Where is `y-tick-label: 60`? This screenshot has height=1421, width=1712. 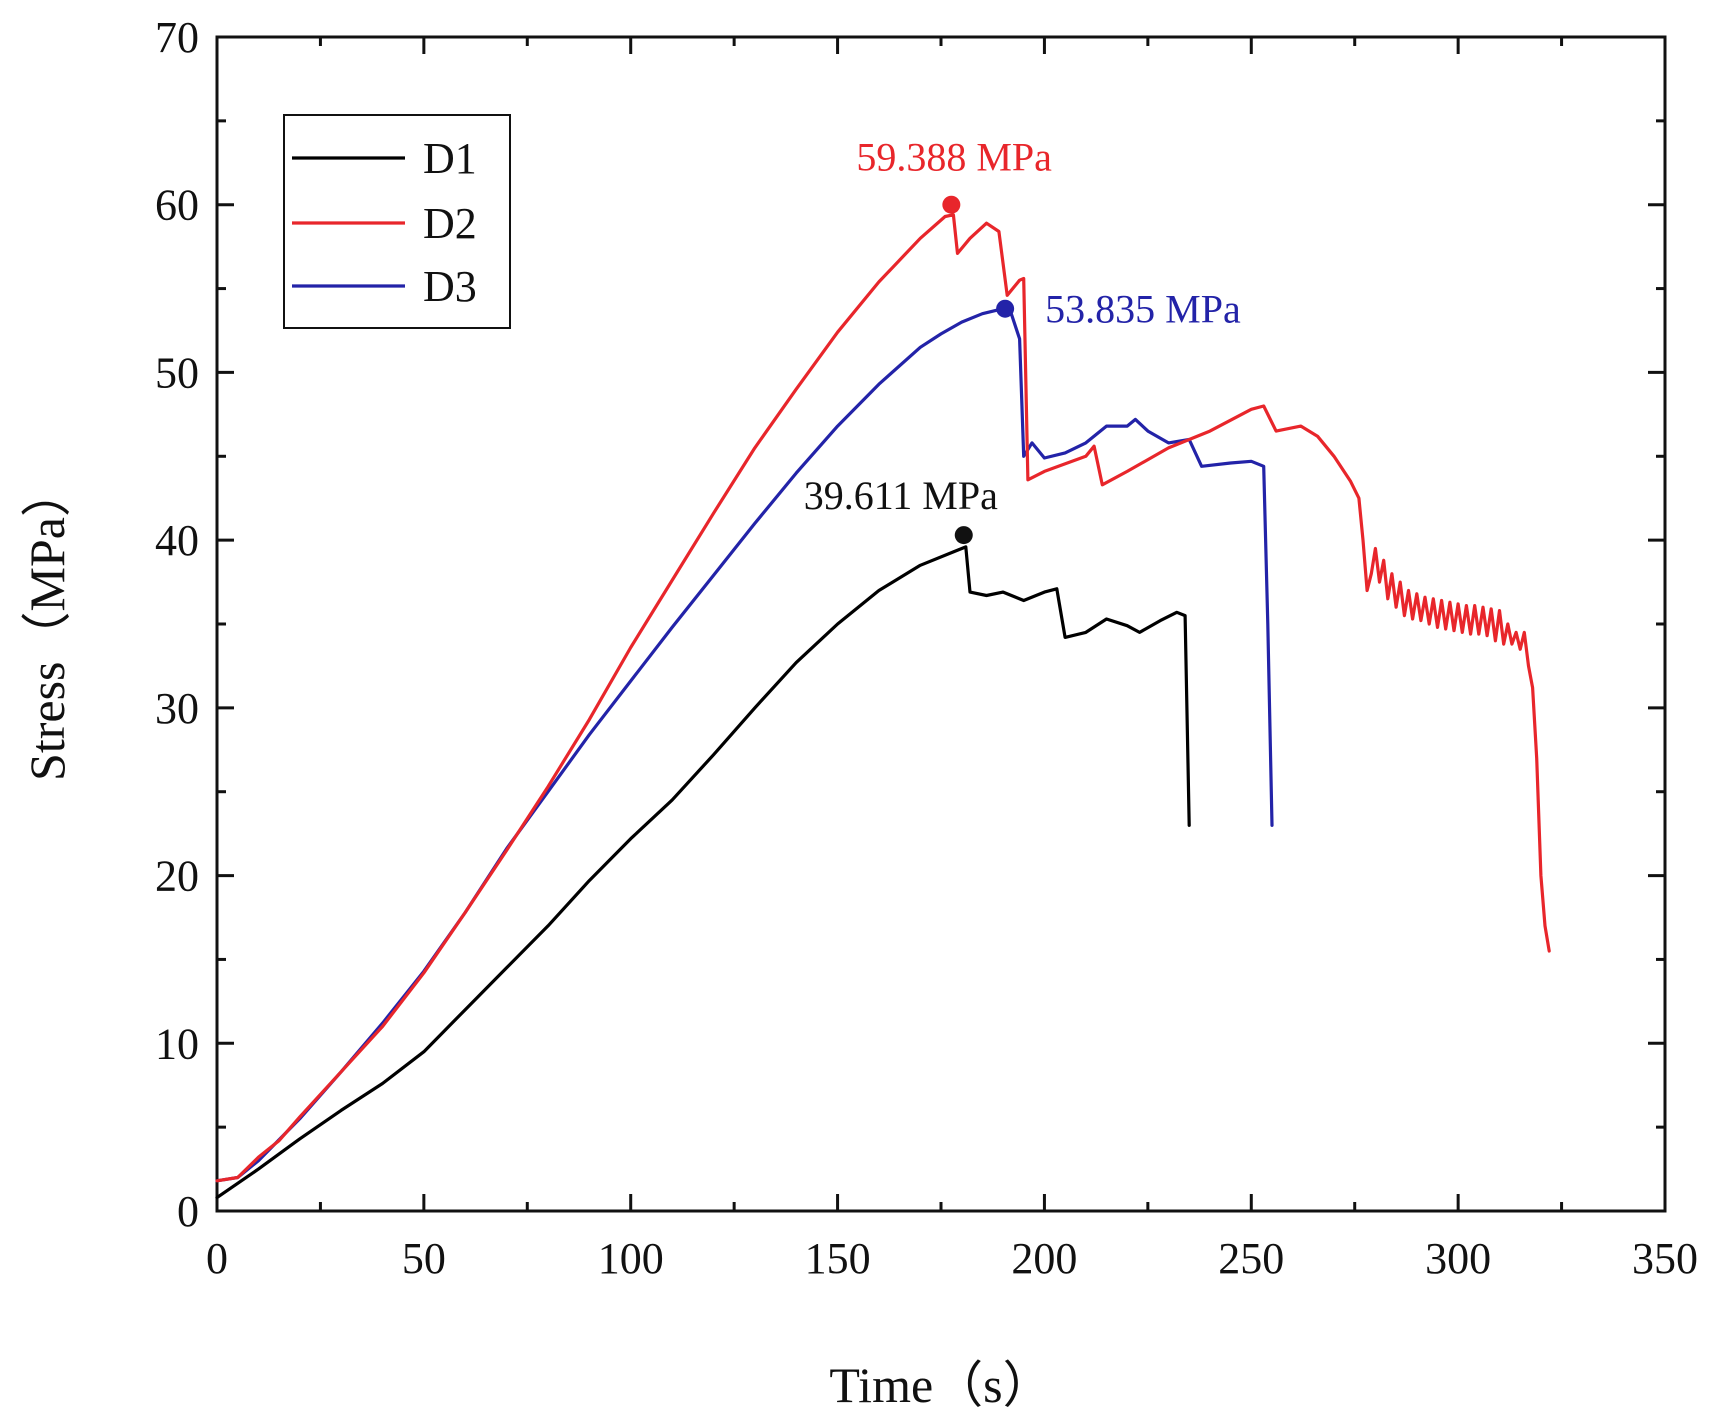 y-tick-label: 60 is located at coordinates (177, 205).